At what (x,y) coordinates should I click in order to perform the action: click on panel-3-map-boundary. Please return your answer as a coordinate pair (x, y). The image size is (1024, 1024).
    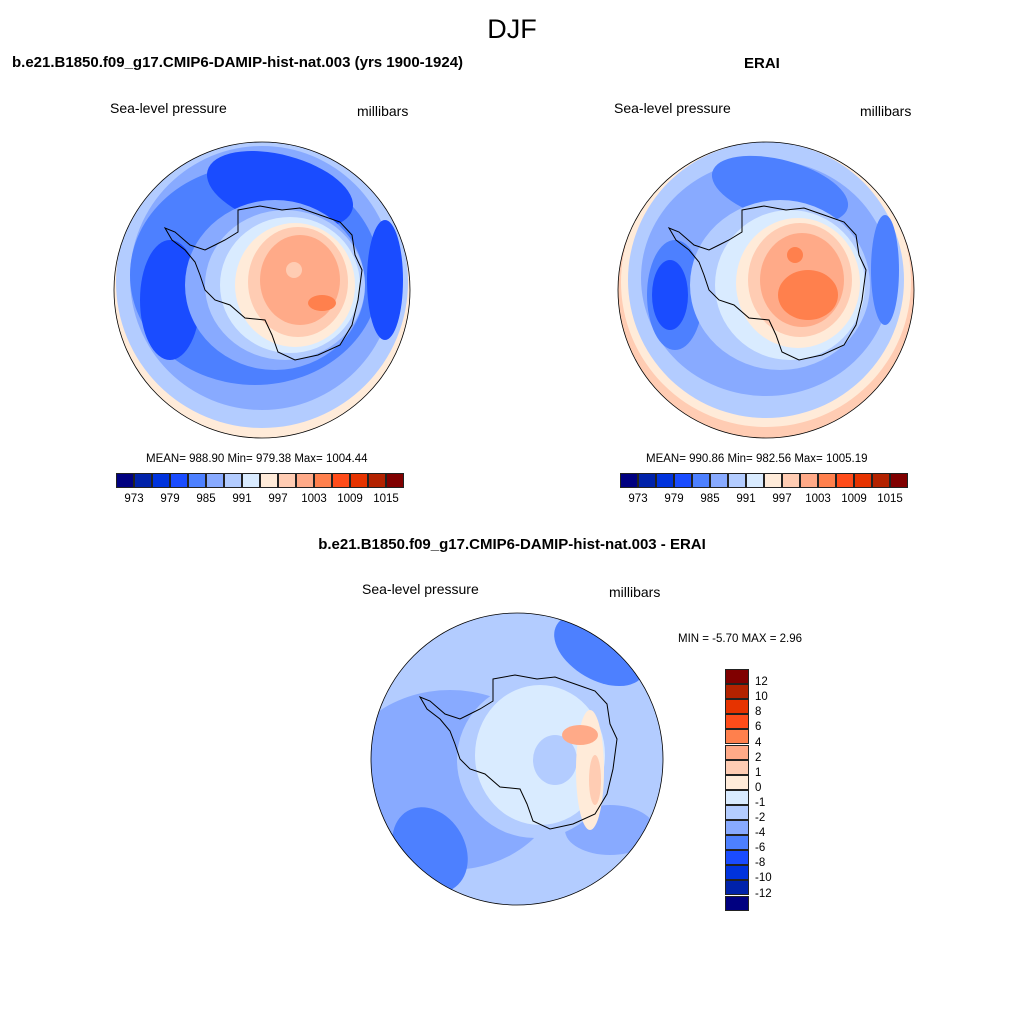
    Looking at the image, I should click on (517, 759).